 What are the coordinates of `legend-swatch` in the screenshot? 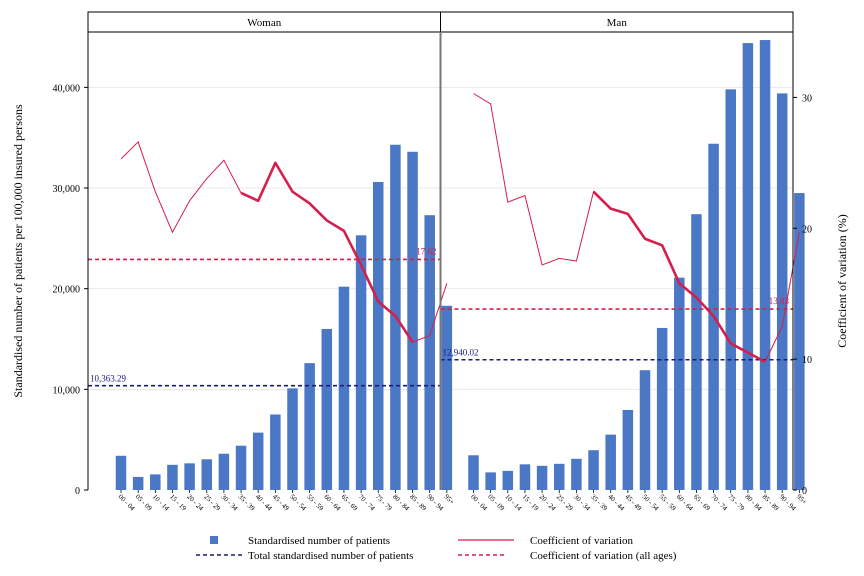 It's located at (214, 540).